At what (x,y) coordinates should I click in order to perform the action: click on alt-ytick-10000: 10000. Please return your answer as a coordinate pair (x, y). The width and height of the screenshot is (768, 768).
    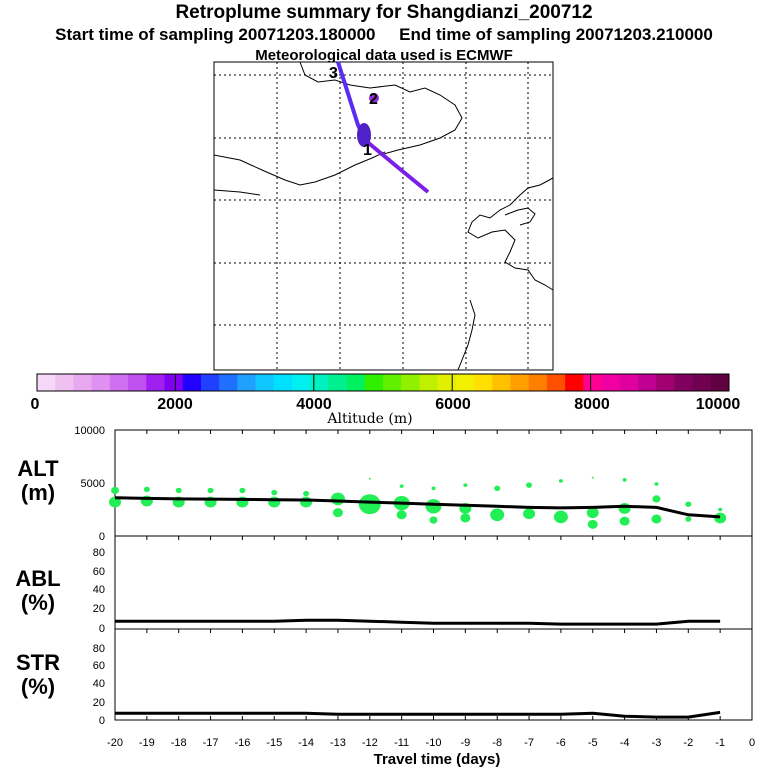
    Looking at the image, I should click on (89, 431).